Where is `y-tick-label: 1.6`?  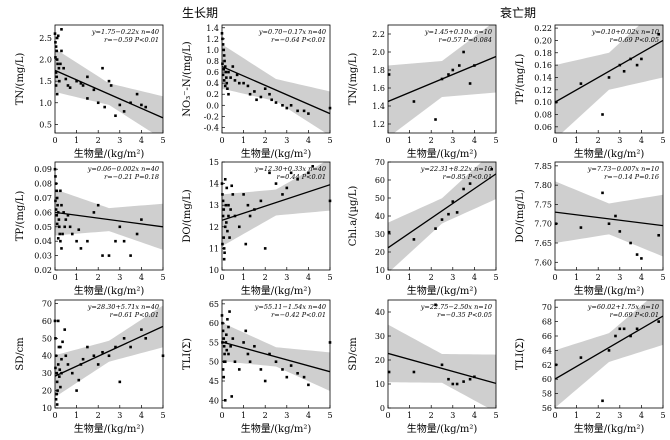 y-tick-label: 1.6 is located at coordinates (378, 88).